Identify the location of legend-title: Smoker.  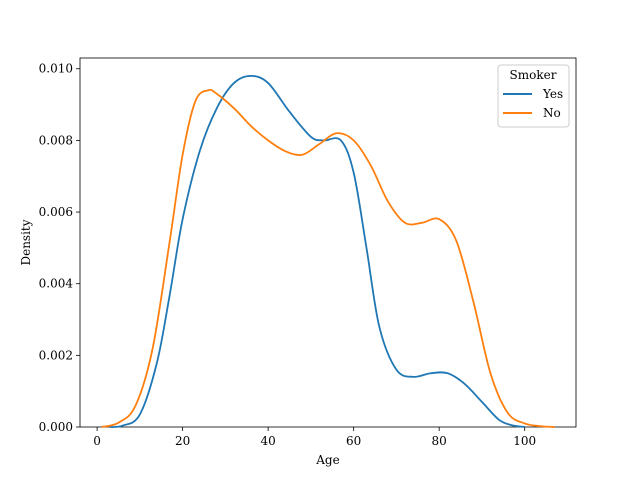
(533, 75).